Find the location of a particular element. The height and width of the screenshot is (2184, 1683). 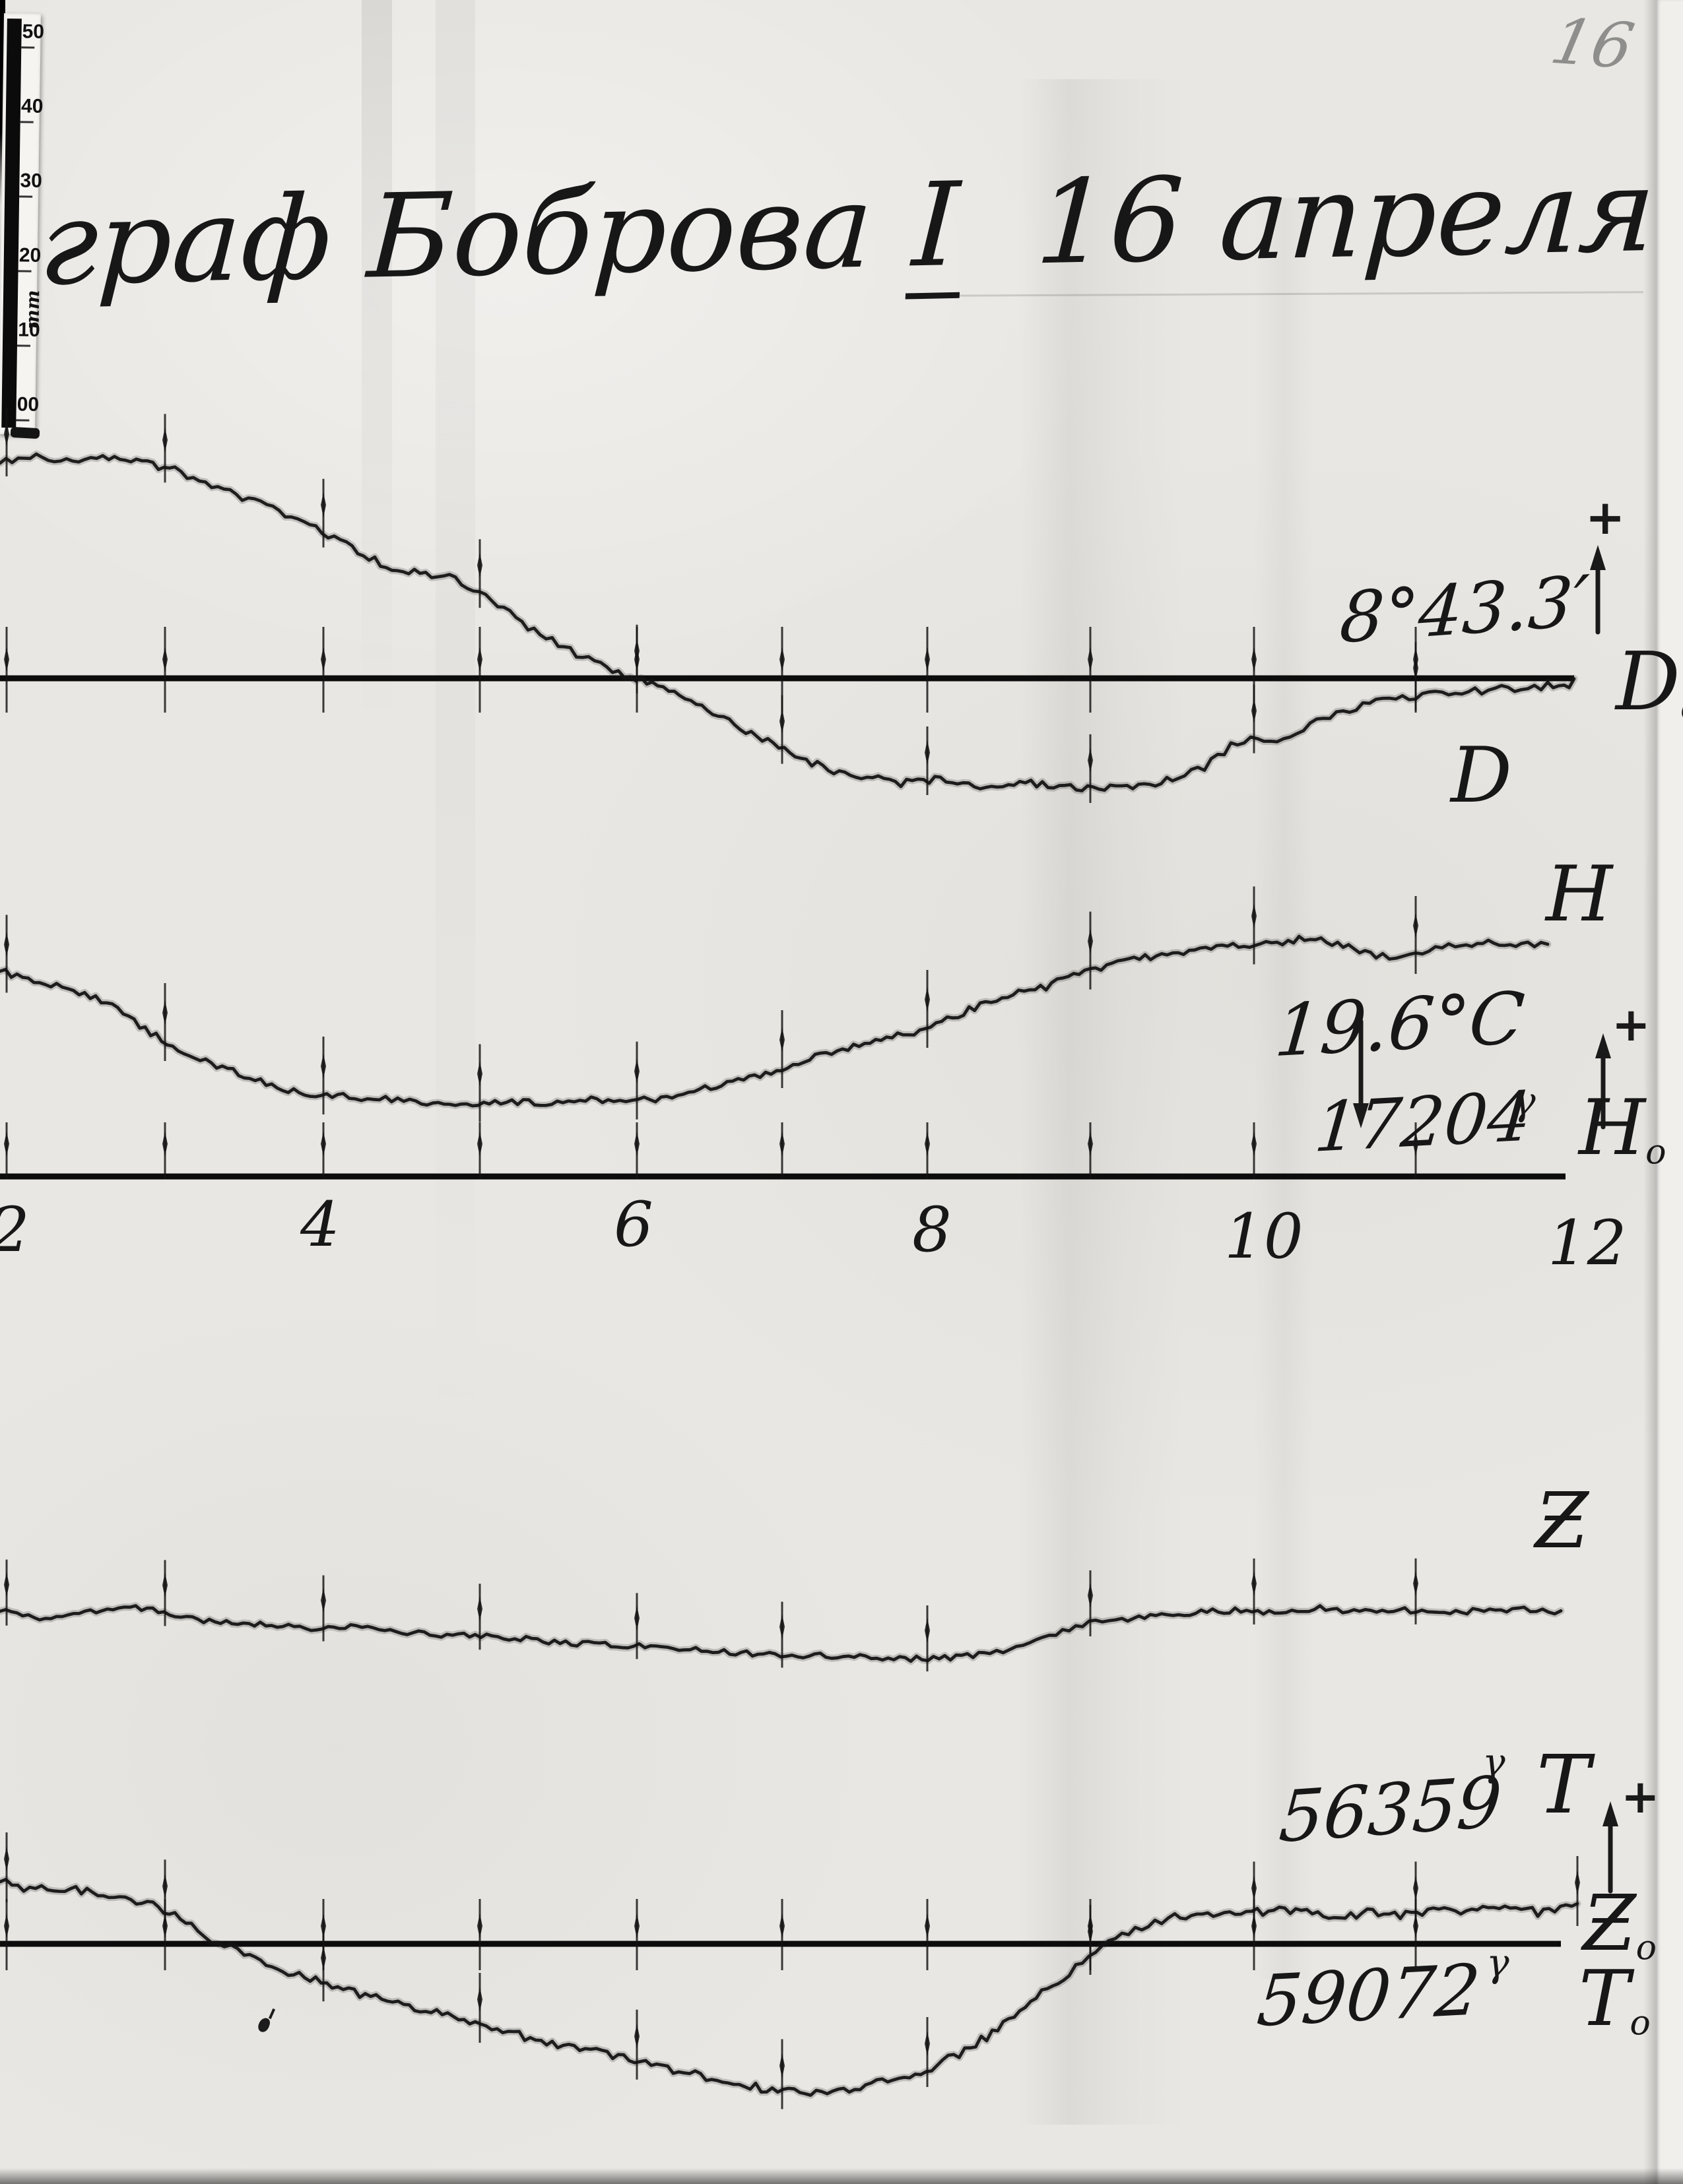

declination-value: 8°43.3′ is located at coordinates (1464, 609).